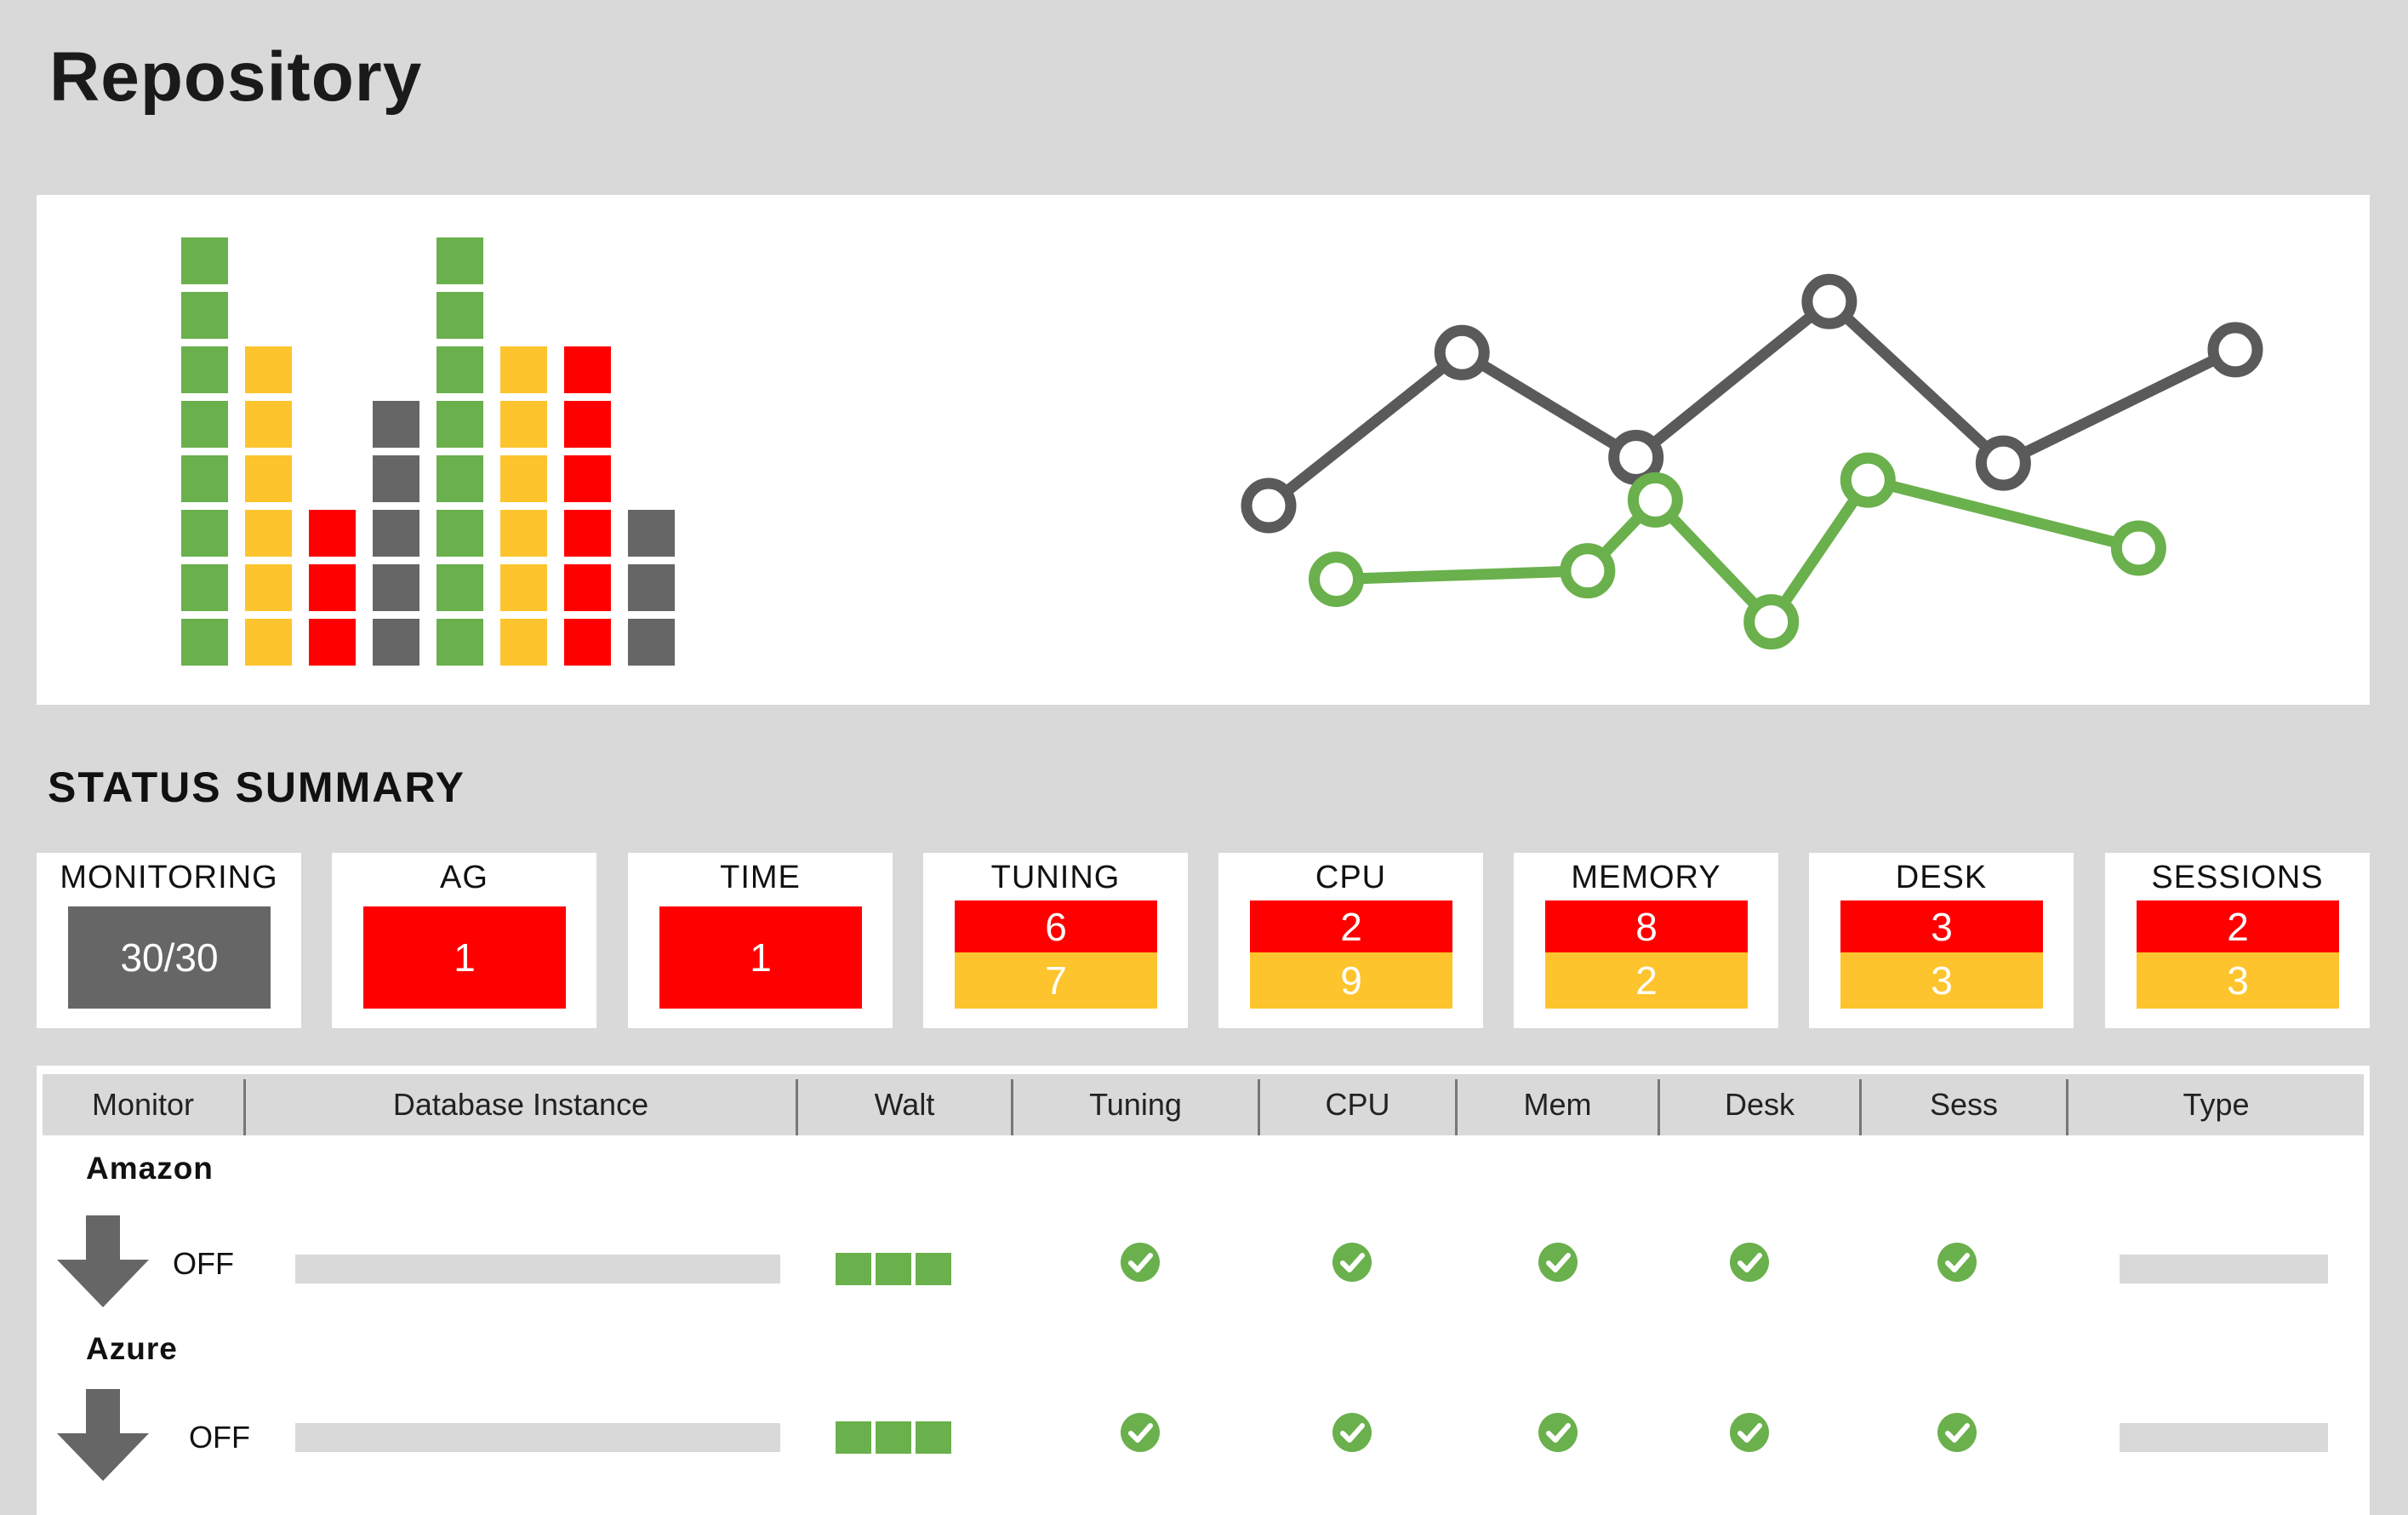 The image size is (2408, 1515). I want to click on col-cpu: CPU, so click(1357, 1104).